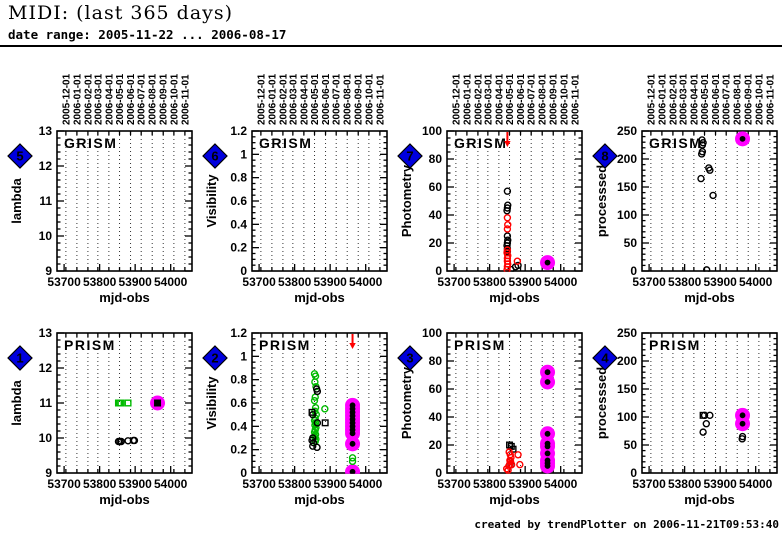 Image resolution: width=782 pixels, height=542 pixels. I want to click on date-label: 2006-10-01, so click(174, 99).